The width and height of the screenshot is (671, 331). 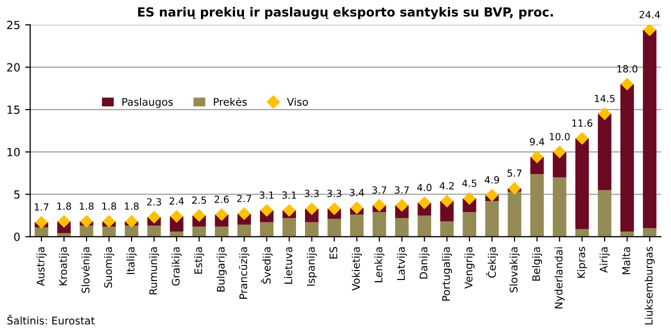 I want to click on data-label: 18.0, so click(x=627, y=69).